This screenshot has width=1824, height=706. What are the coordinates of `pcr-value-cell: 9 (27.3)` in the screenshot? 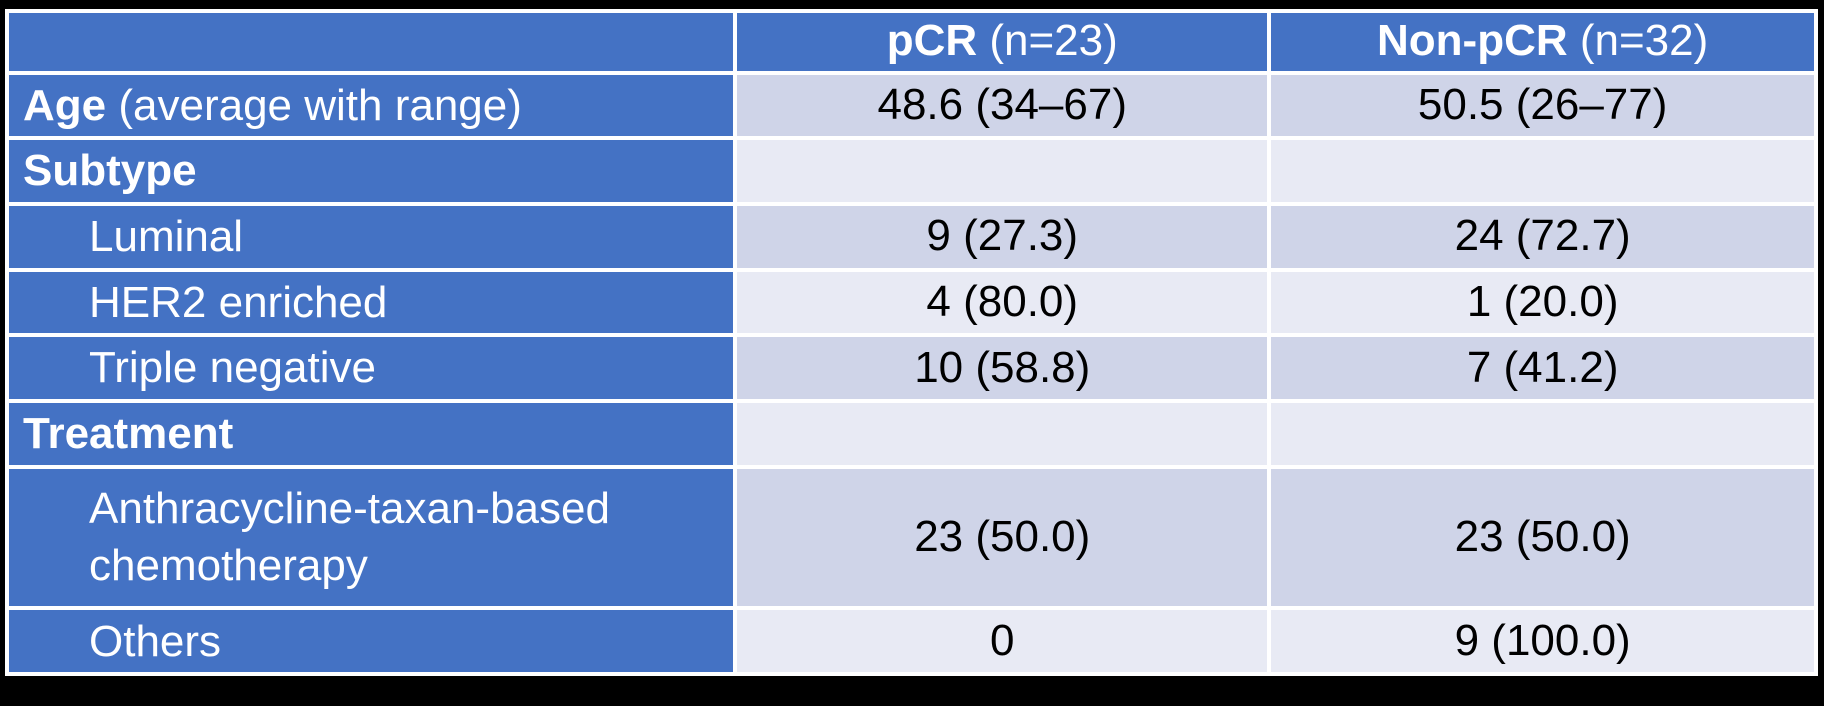 It's located at (1002, 236).